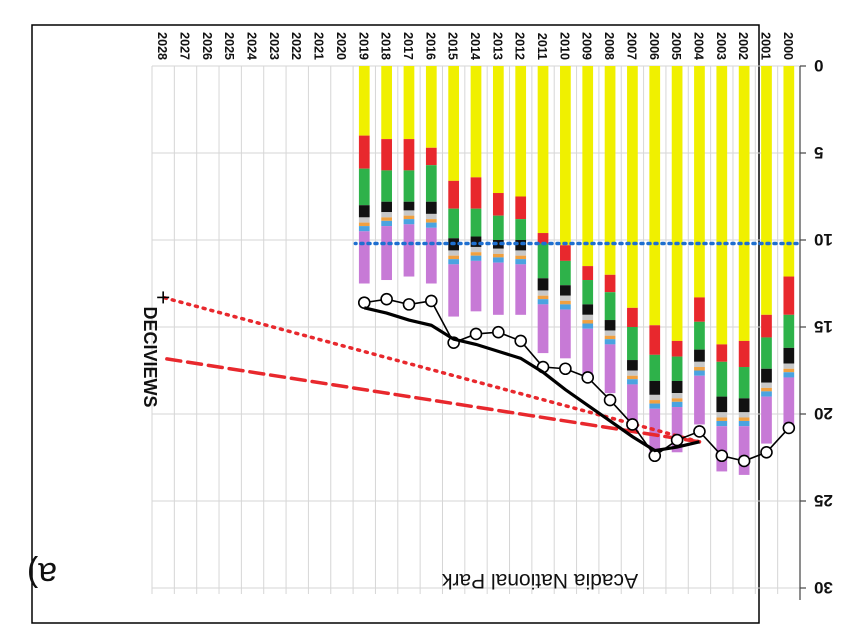 This screenshot has width=850, height=634. What do you see at coordinates (823, 587) in the screenshot?
I see `y-tick-label: 30` at bounding box center [823, 587].